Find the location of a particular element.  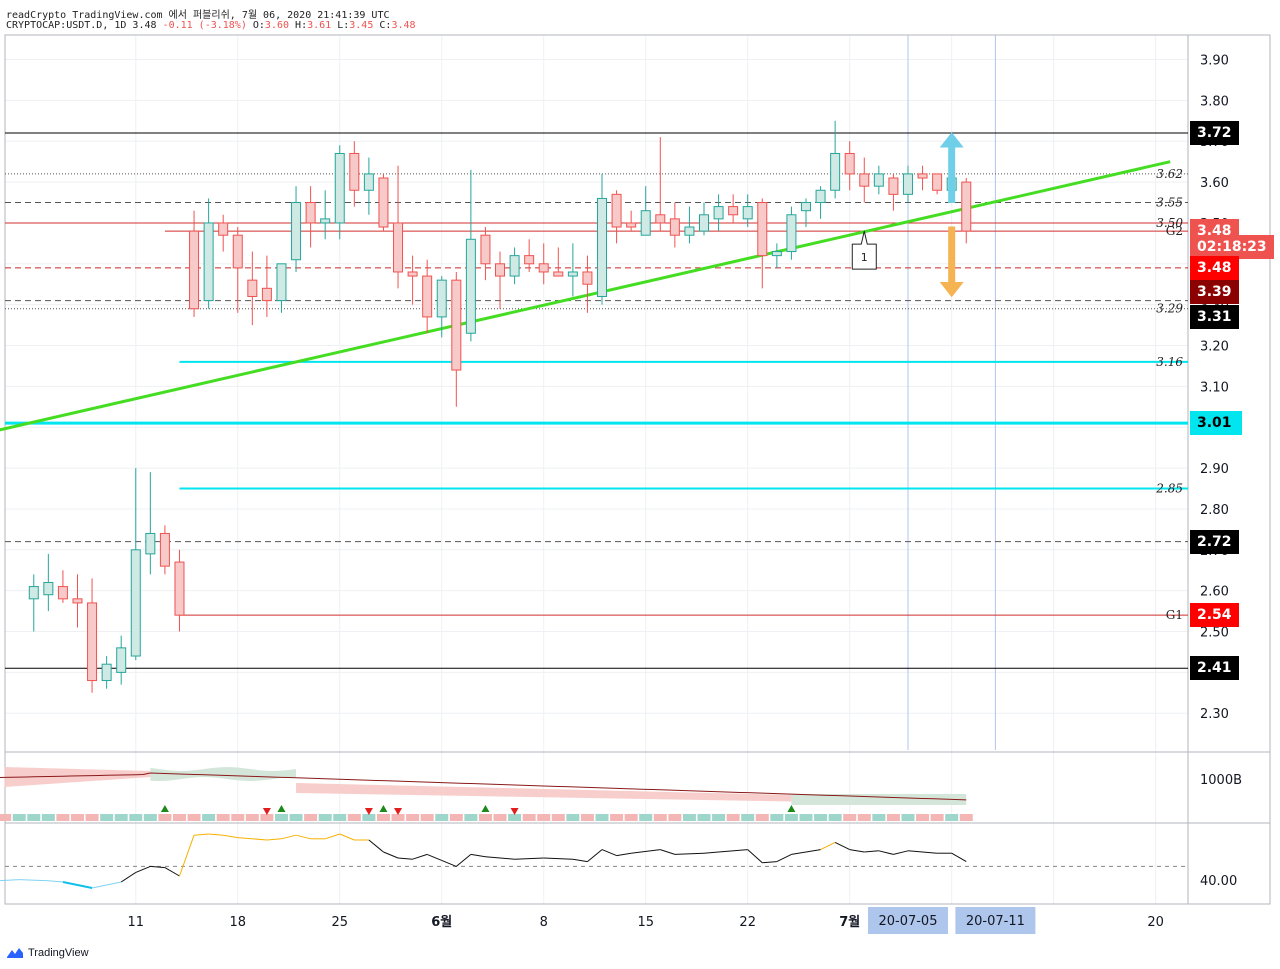

signal-down-icon is located at coordinates (514, 811).